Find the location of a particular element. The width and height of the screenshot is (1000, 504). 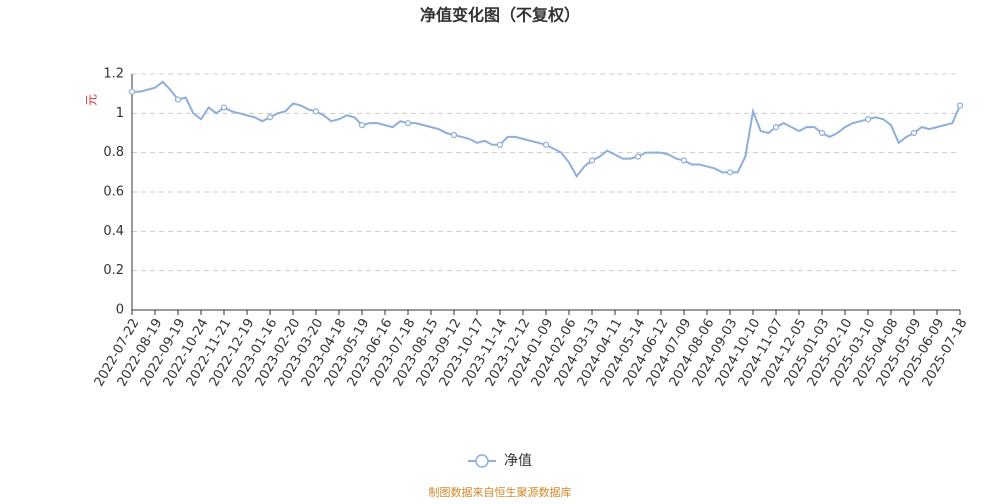

y-tick-label: 0.6 is located at coordinates (113, 192).